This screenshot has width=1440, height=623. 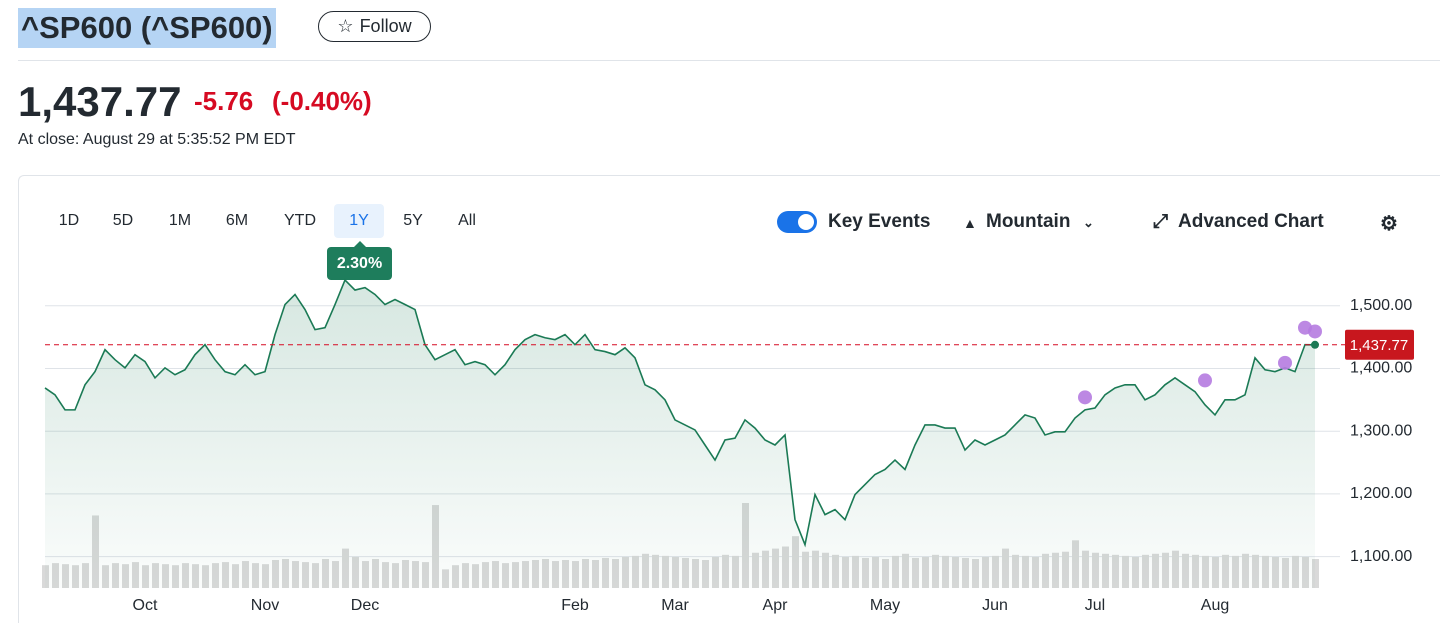 What do you see at coordinates (359, 260) in the screenshot?
I see `range-change-badge: 2.30%` at bounding box center [359, 260].